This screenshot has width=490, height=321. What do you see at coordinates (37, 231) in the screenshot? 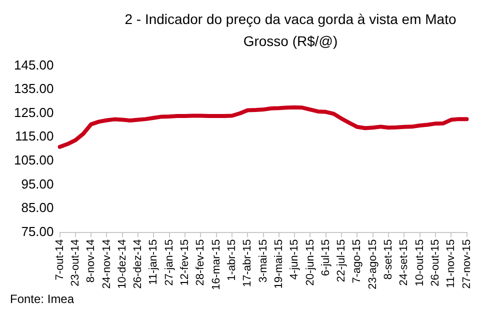
I see `y-tick-label: 75.00` at bounding box center [37, 231].